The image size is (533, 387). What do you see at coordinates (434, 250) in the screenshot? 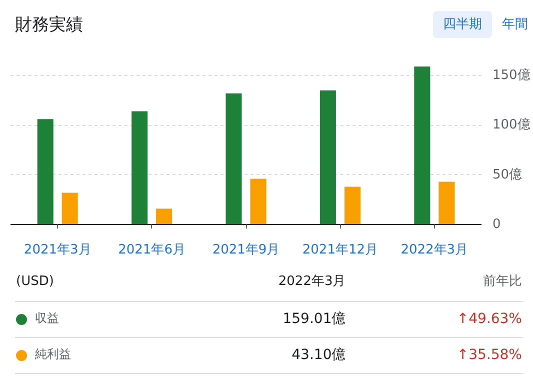
I see `x-tick-label: 2022年3月` at bounding box center [434, 250].